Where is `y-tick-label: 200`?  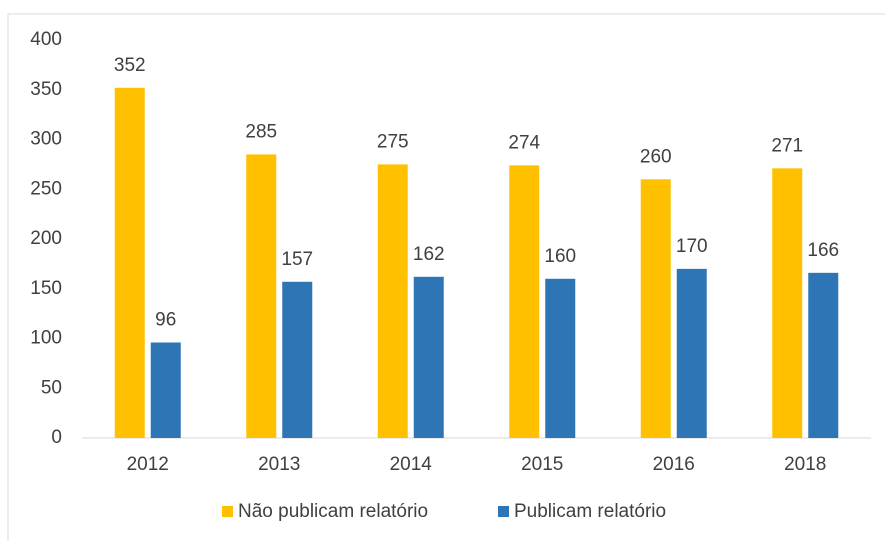
y-tick-label: 200 is located at coordinates (46, 238).